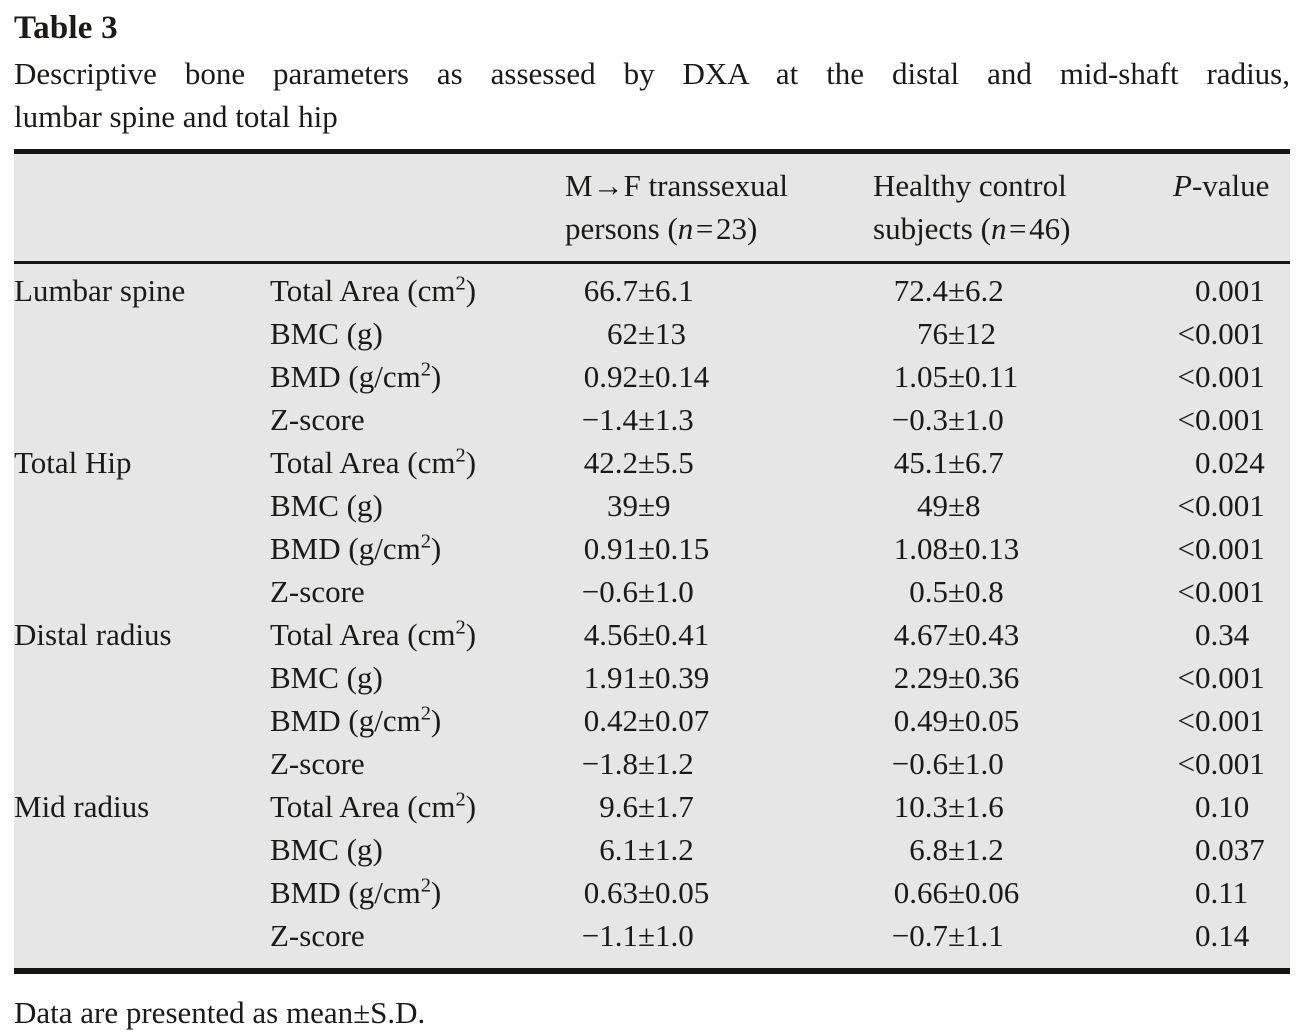 Image resolution: width=1304 pixels, height=1034 pixels. Describe the element at coordinates (956, 720) in the screenshot. I see `value-cell-control: 0.49±0.05` at that location.